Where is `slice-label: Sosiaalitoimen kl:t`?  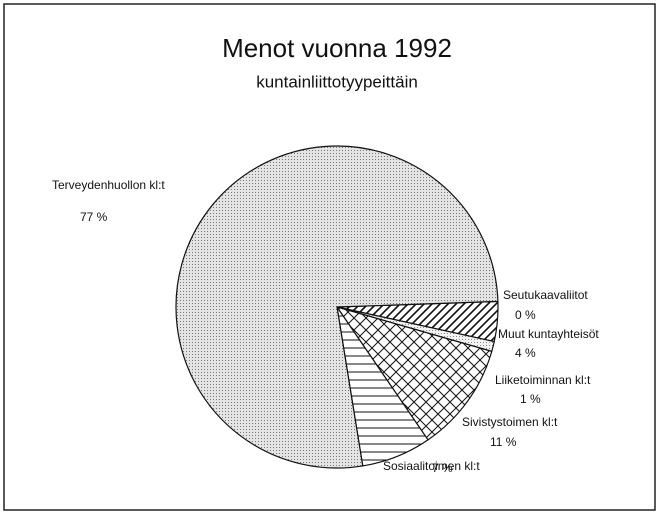
slice-label: Sosiaalitoimen kl:t is located at coordinates (431, 466).